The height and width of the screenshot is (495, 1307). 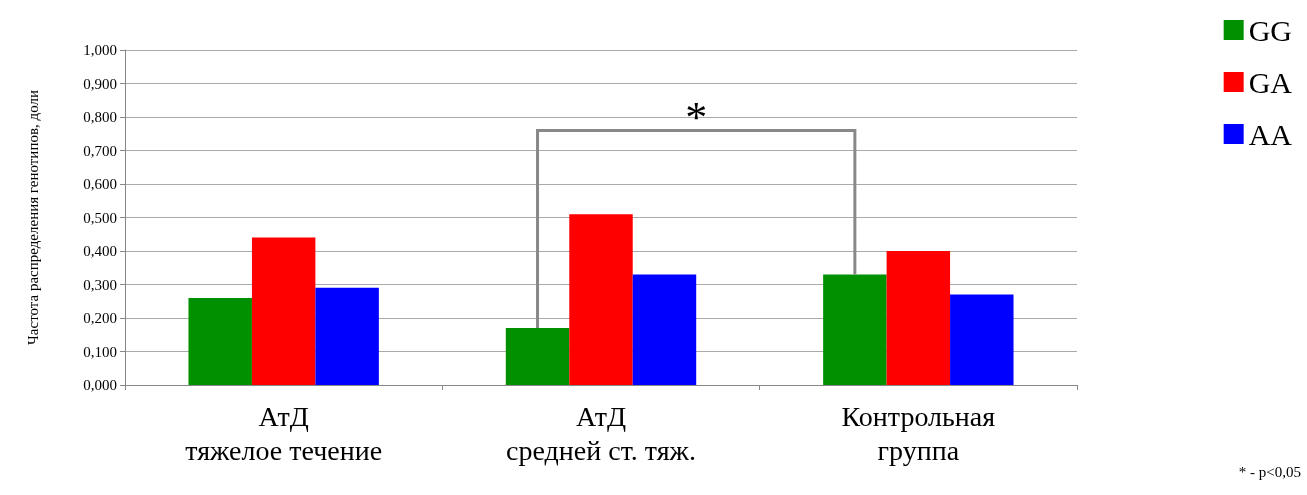 What do you see at coordinates (284, 433) in the screenshot?
I see `x-tick-label: АтД тяжелое течение` at bounding box center [284, 433].